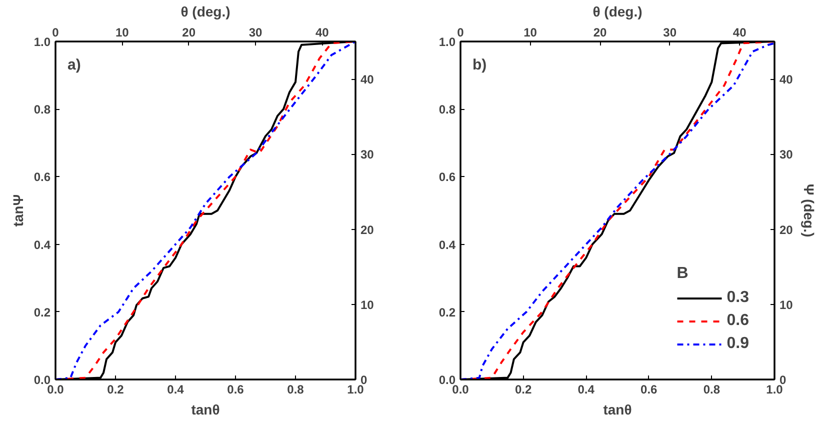  I want to click on legend-title: B, so click(683, 274).